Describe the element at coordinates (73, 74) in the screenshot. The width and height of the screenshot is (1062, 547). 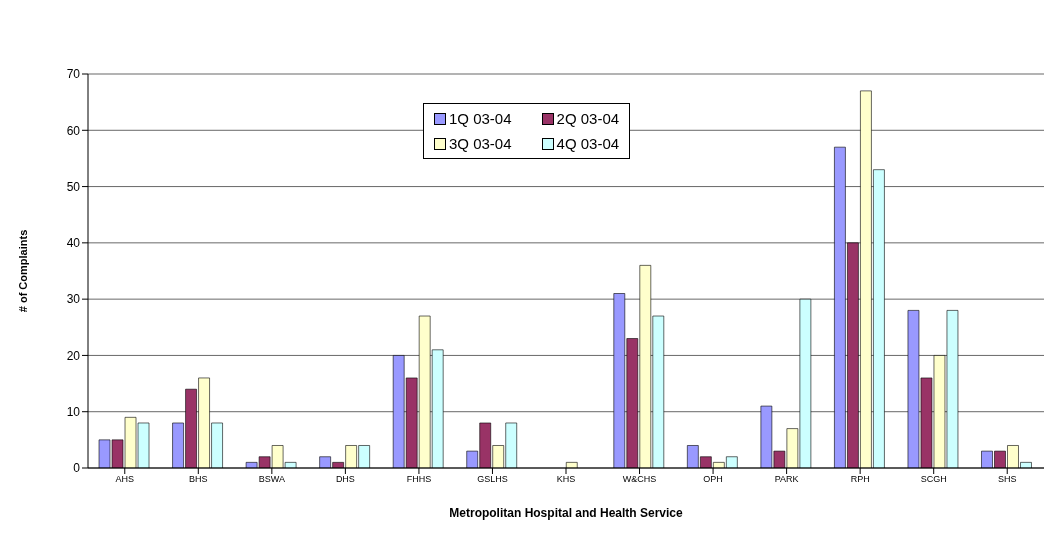
I see `y-tick-label: 70` at that location.